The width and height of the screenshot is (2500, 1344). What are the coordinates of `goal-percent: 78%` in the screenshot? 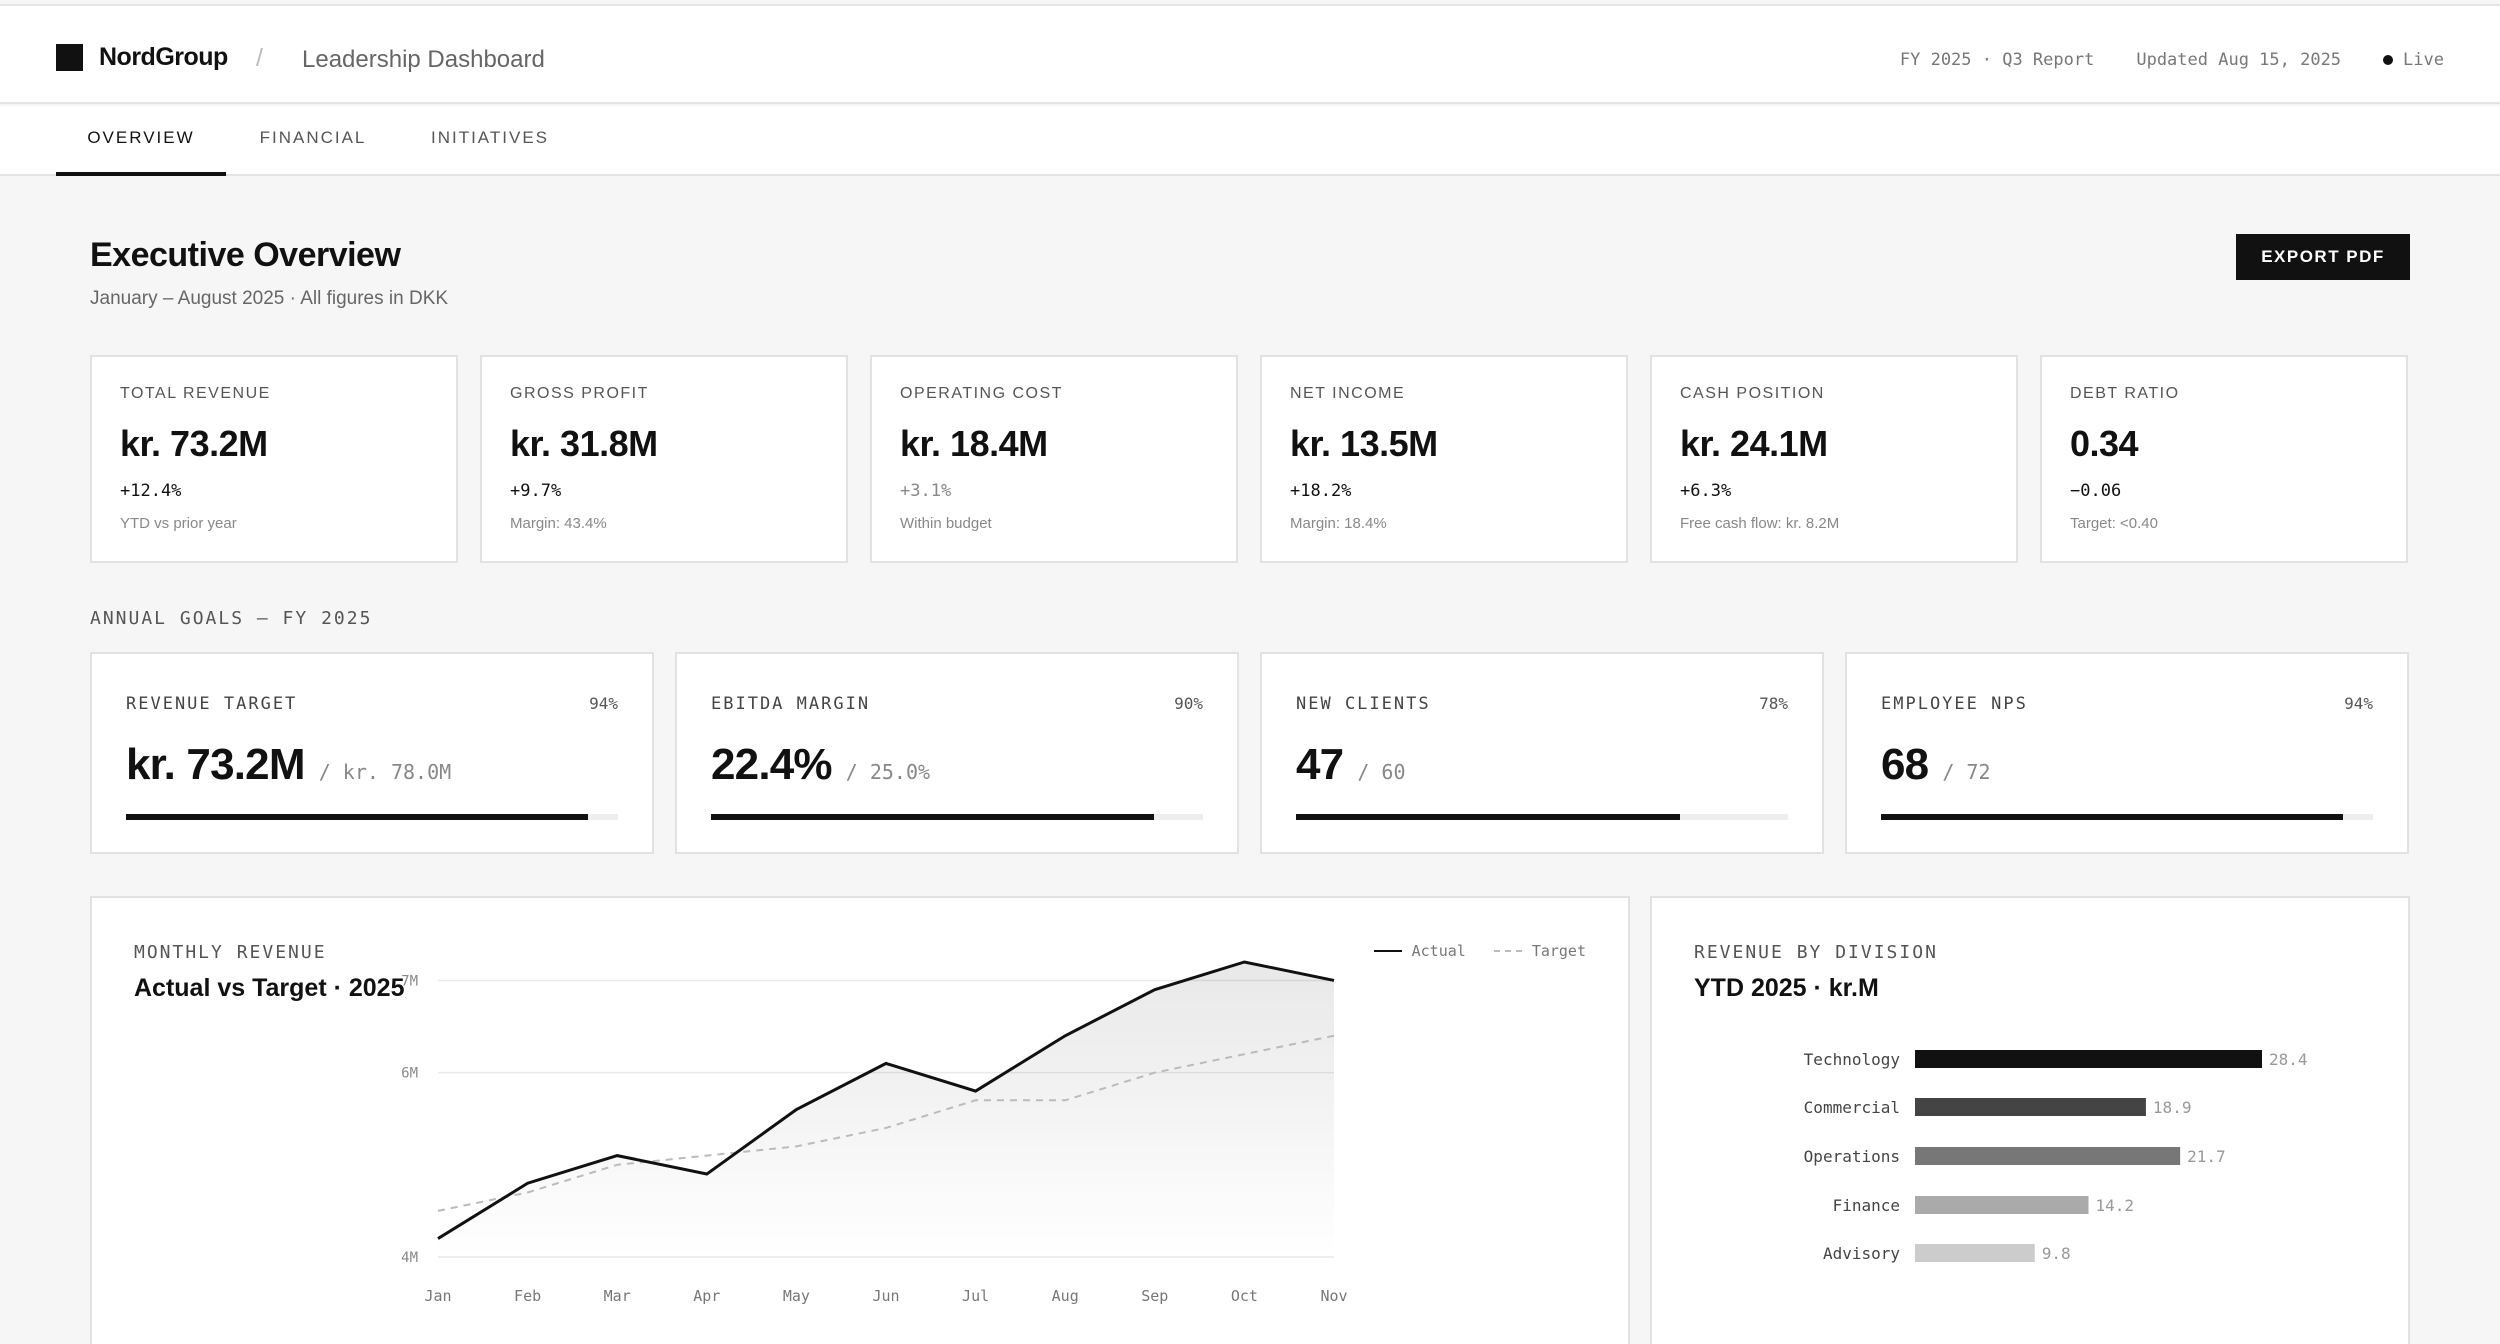 It's located at (1773, 703).